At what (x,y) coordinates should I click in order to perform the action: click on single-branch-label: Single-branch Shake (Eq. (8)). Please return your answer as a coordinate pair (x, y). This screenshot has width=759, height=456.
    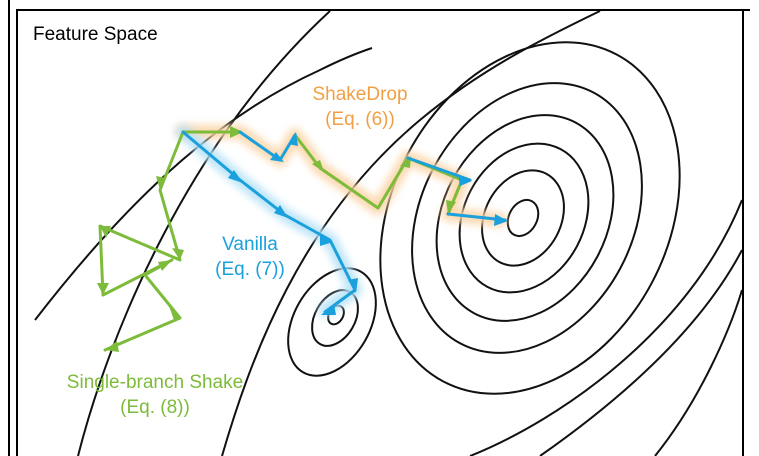
    Looking at the image, I should click on (155, 395).